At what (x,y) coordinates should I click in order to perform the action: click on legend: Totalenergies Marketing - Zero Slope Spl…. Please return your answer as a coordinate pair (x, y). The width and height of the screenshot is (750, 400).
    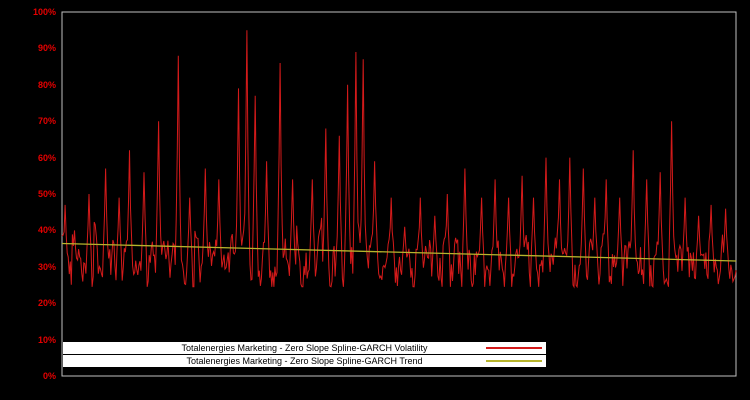
    Looking at the image, I should click on (304, 354).